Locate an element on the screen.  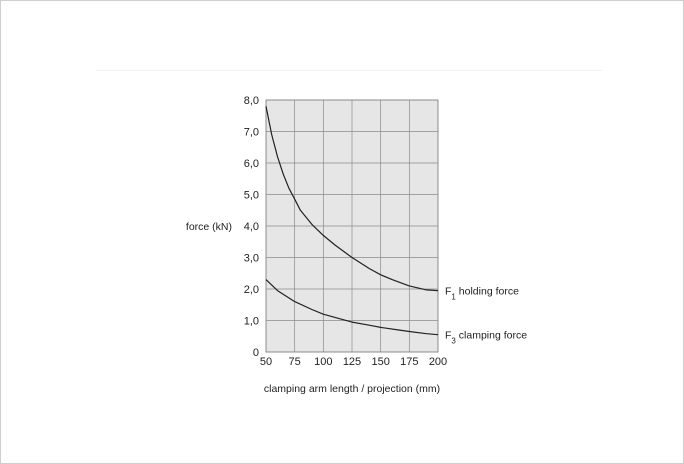
grid is located at coordinates (352, 226).